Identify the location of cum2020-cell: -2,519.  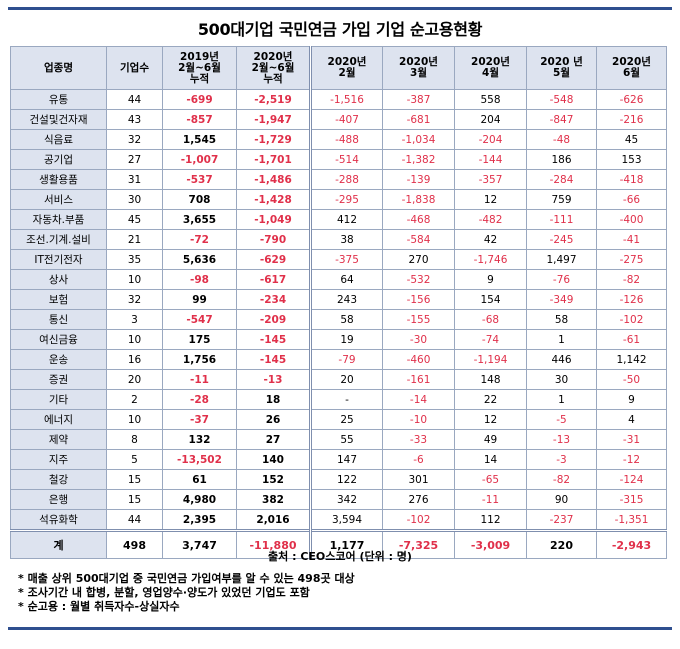
(274, 99).